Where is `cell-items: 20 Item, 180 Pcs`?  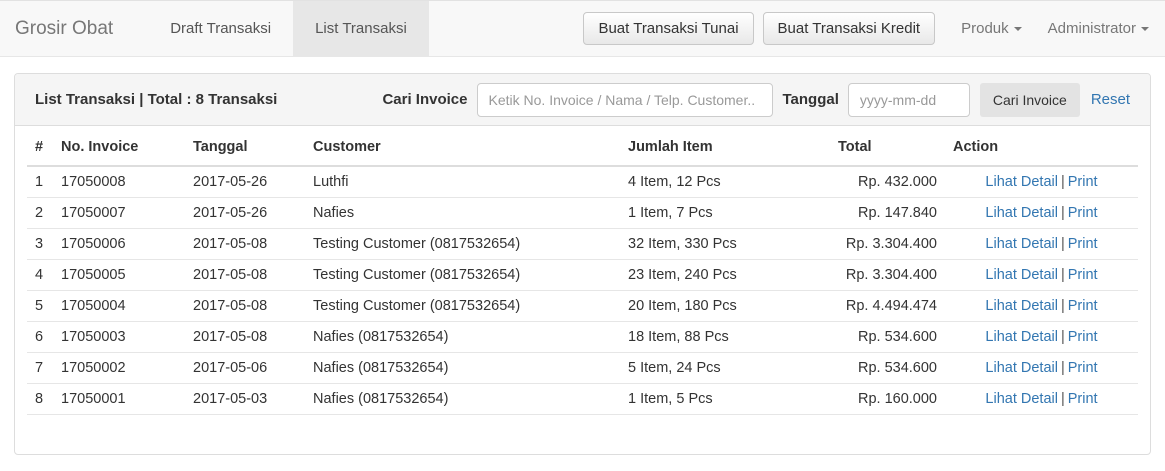 cell-items: 20 Item, 180 Pcs is located at coordinates (725, 306).